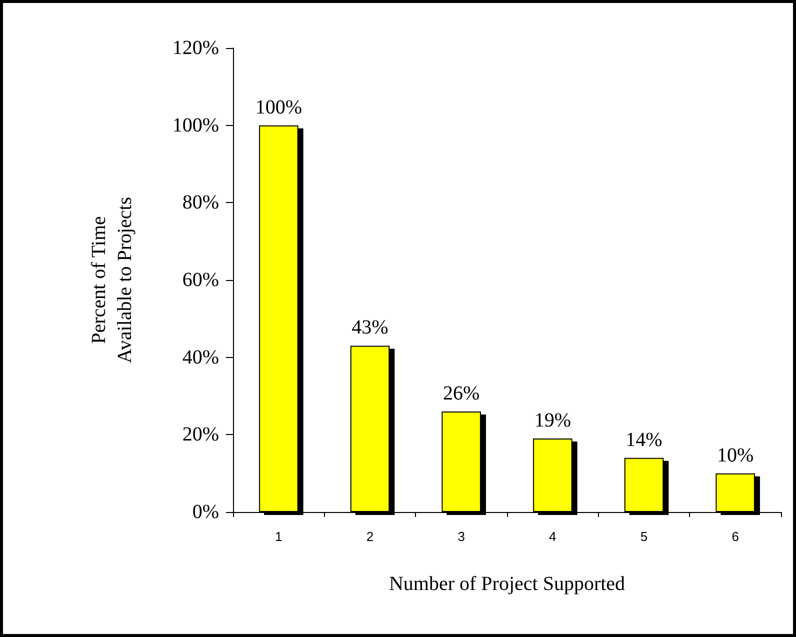 This screenshot has height=637, width=796. Describe the element at coordinates (644, 439) in the screenshot. I see `data-label: 14%` at that location.